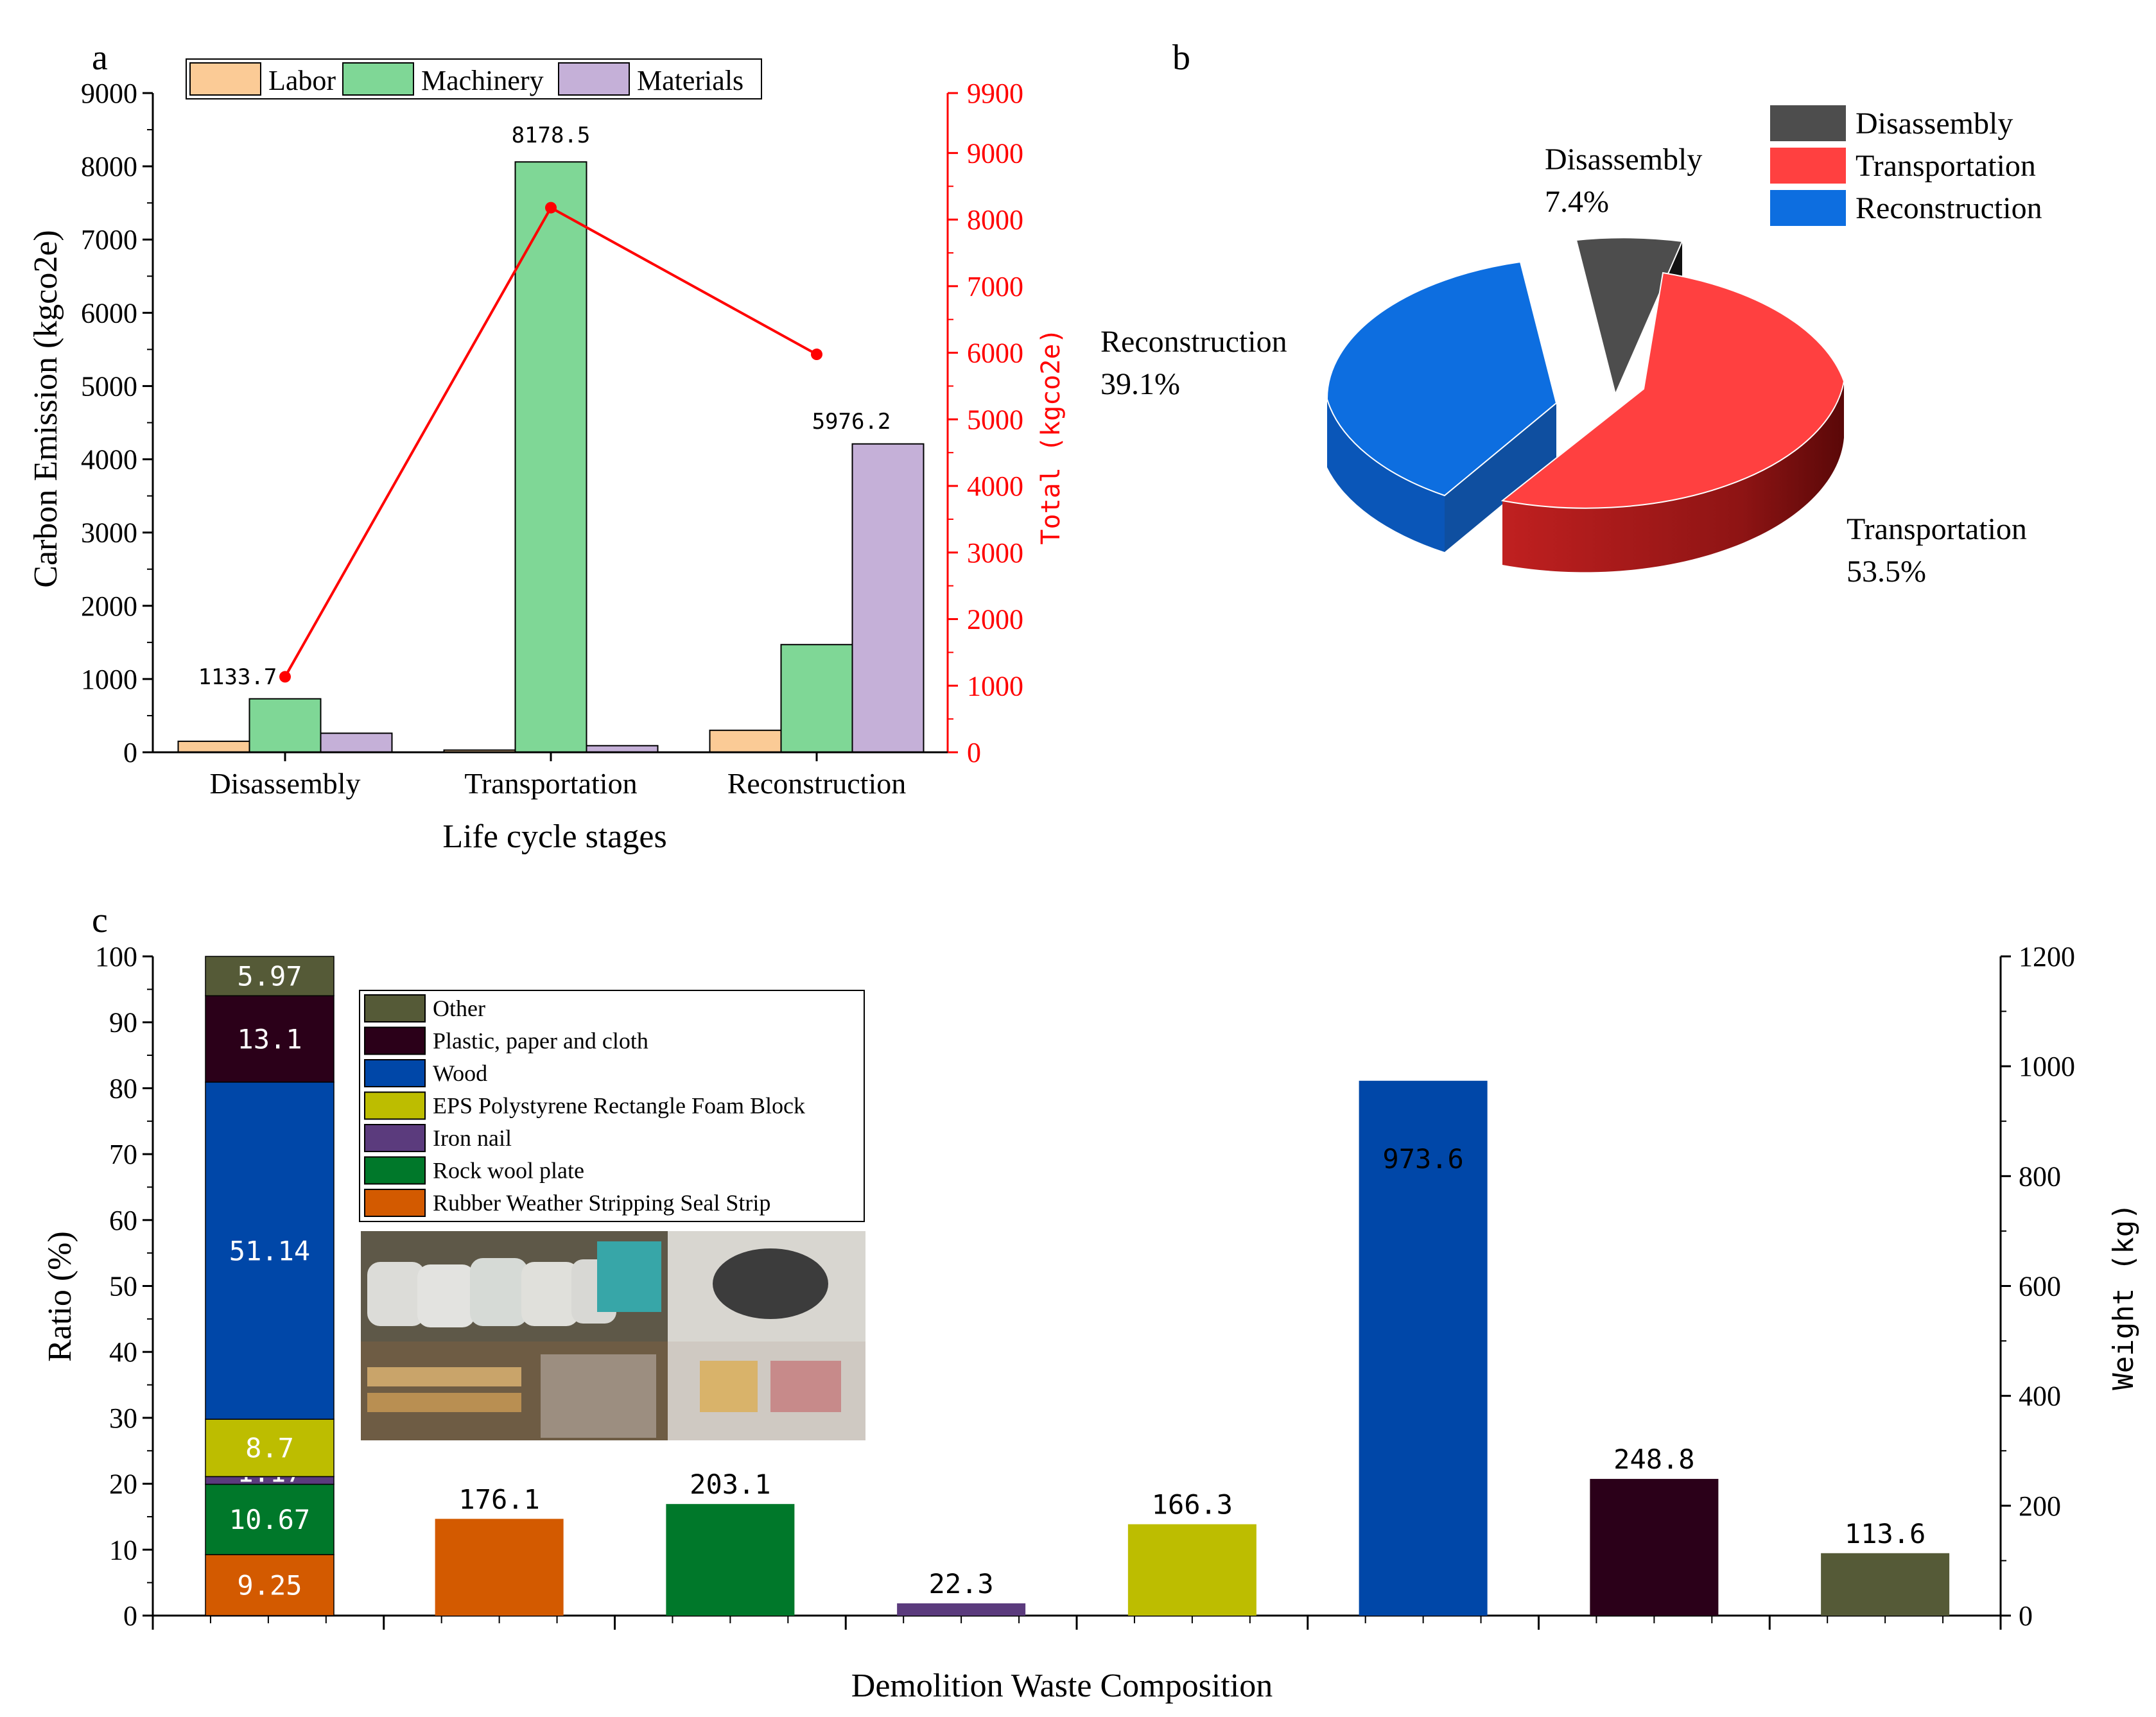 The height and width of the screenshot is (1717, 2156). Describe the element at coordinates (123, 1418) in the screenshot. I see `c-y-tick-label: 30` at that location.